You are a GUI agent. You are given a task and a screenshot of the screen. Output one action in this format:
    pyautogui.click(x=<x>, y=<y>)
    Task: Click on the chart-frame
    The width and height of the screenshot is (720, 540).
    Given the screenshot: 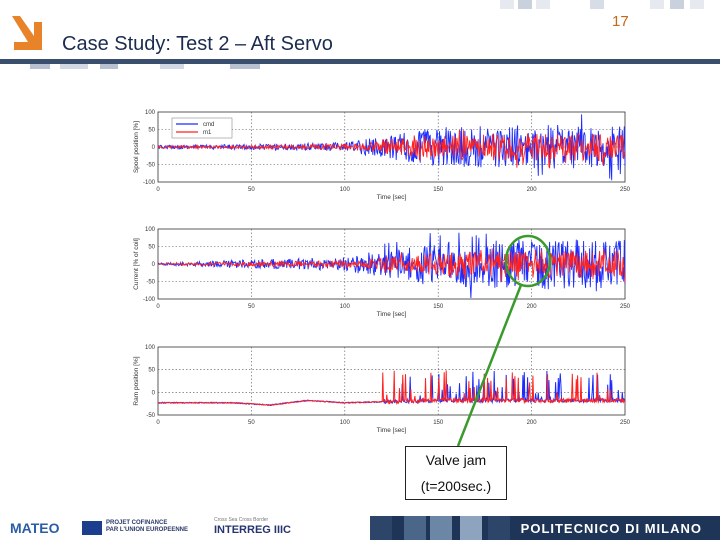 What is the action you would take?
    pyautogui.click(x=391, y=381)
    